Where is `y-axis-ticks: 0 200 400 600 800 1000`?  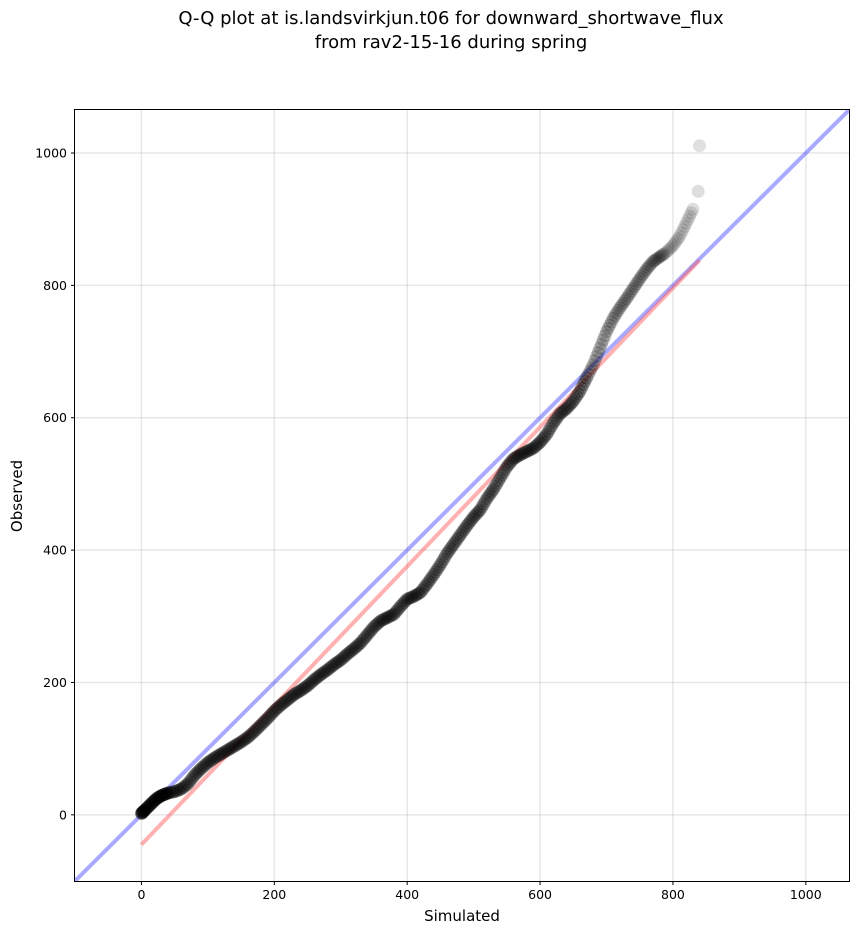 y-axis-ticks: 0 200 400 600 800 1000 is located at coordinates (55, 484).